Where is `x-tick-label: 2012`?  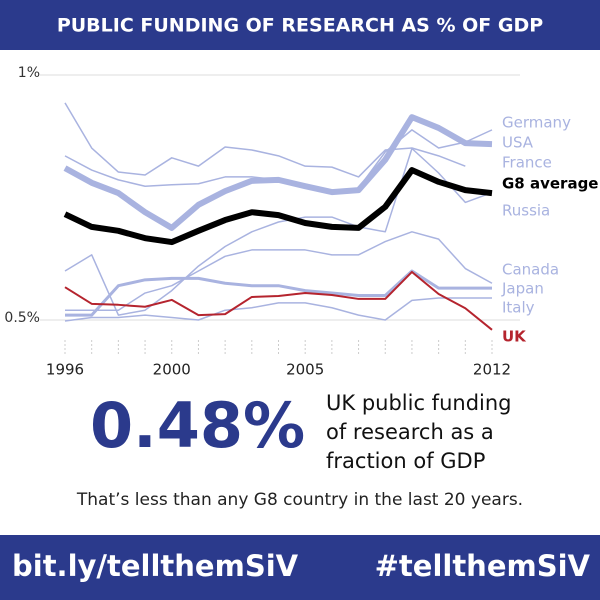 x-tick-label: 2012 is located at coordinates (492, 370).